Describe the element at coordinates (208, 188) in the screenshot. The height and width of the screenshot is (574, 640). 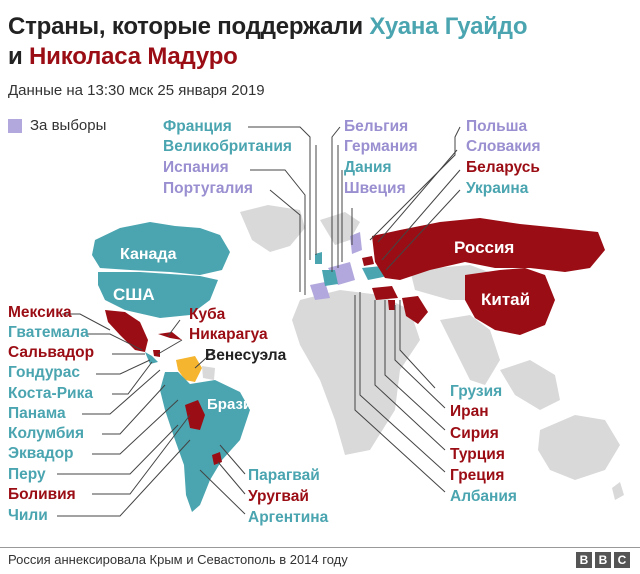
I see `label-portugal: Португалия` at that location.